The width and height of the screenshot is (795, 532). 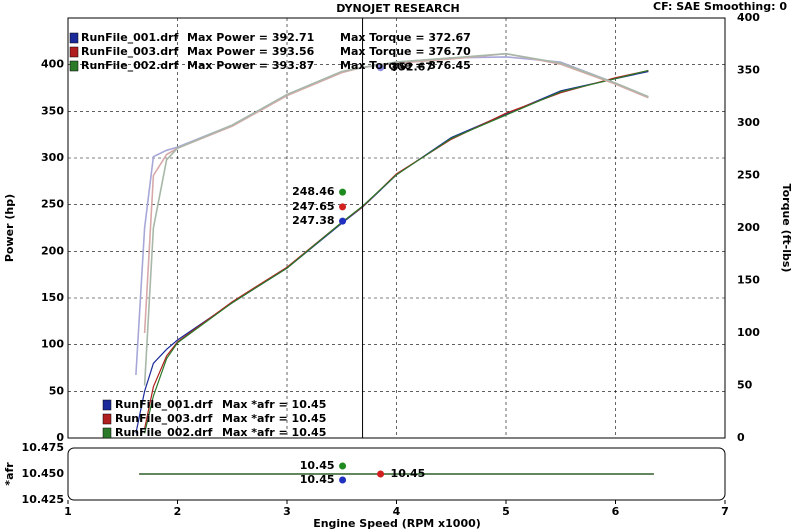 What do you see at coordinates (9, 474) in the screenshot?
I see `afr-axis-label: *afr` at bounding box center [9, 474].